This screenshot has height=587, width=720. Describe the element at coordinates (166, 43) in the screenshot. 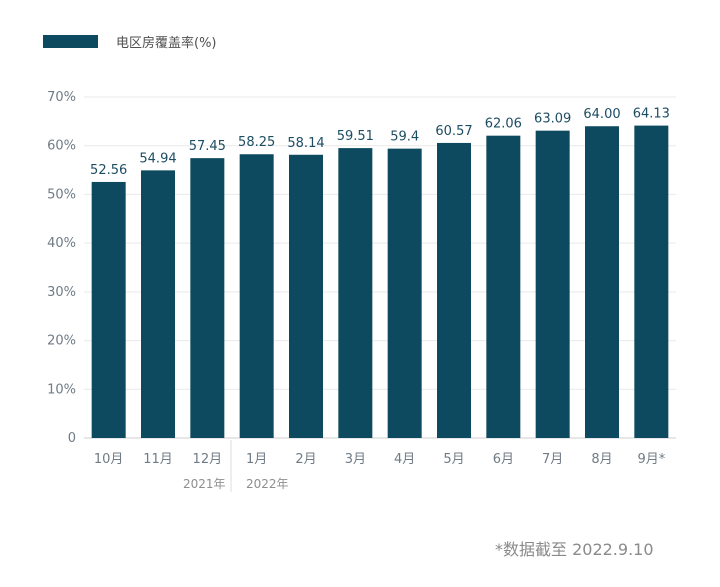

I see `legend-label: 电区房覆盖率(%)` at that location.